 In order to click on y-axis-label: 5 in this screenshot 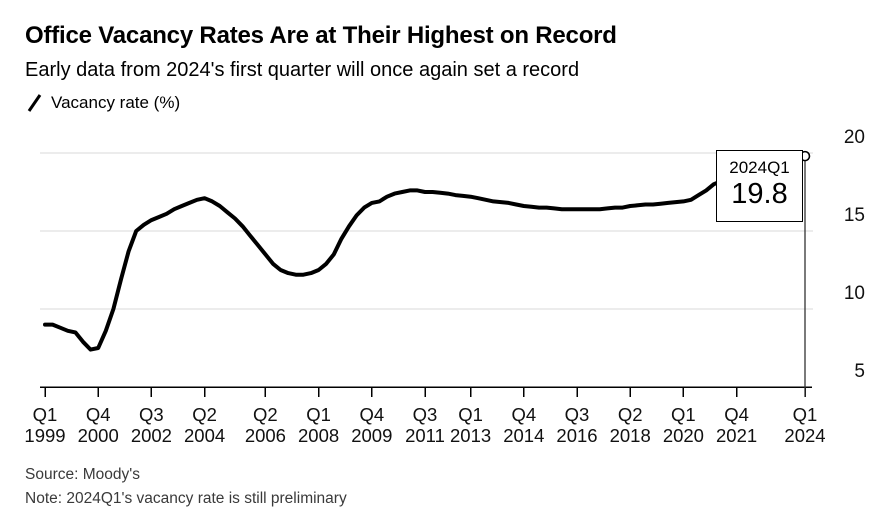, I will do `click(859, 371)`.